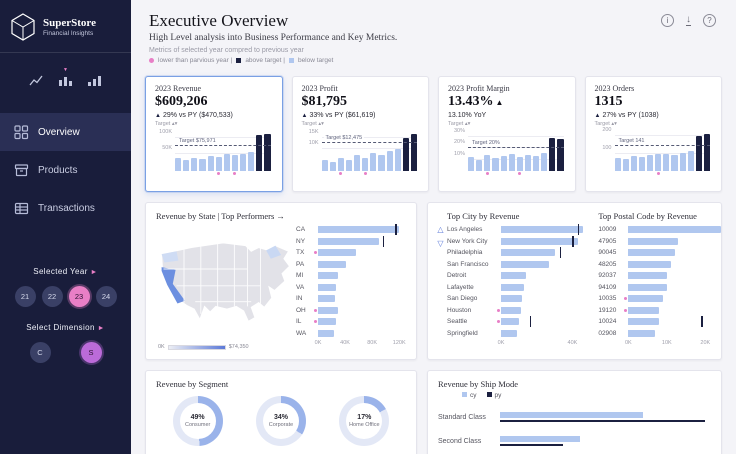 Image resolution: width=736 pixels, height=454 pixels. Describe the element at coordinates (351, 230) in the screenshot. I see `chart-row: CA` at that location.